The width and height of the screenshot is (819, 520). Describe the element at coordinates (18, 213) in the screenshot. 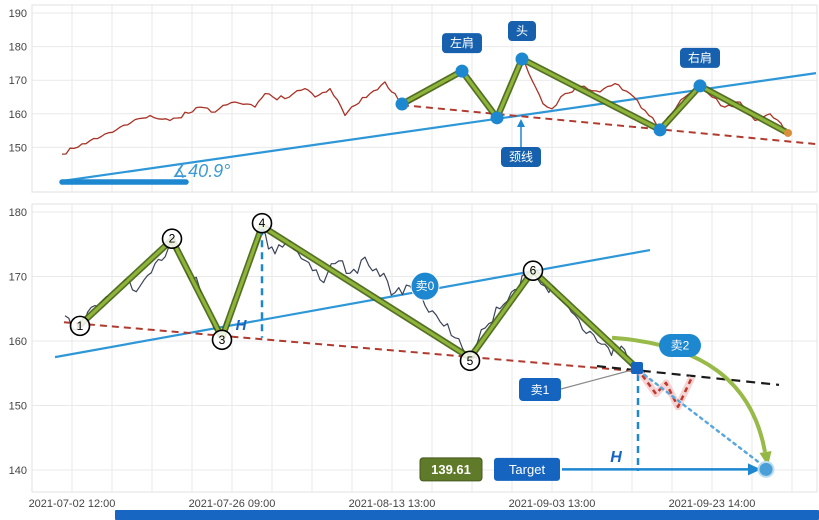

I see `bottom-y-tick-label: 180` at that location.